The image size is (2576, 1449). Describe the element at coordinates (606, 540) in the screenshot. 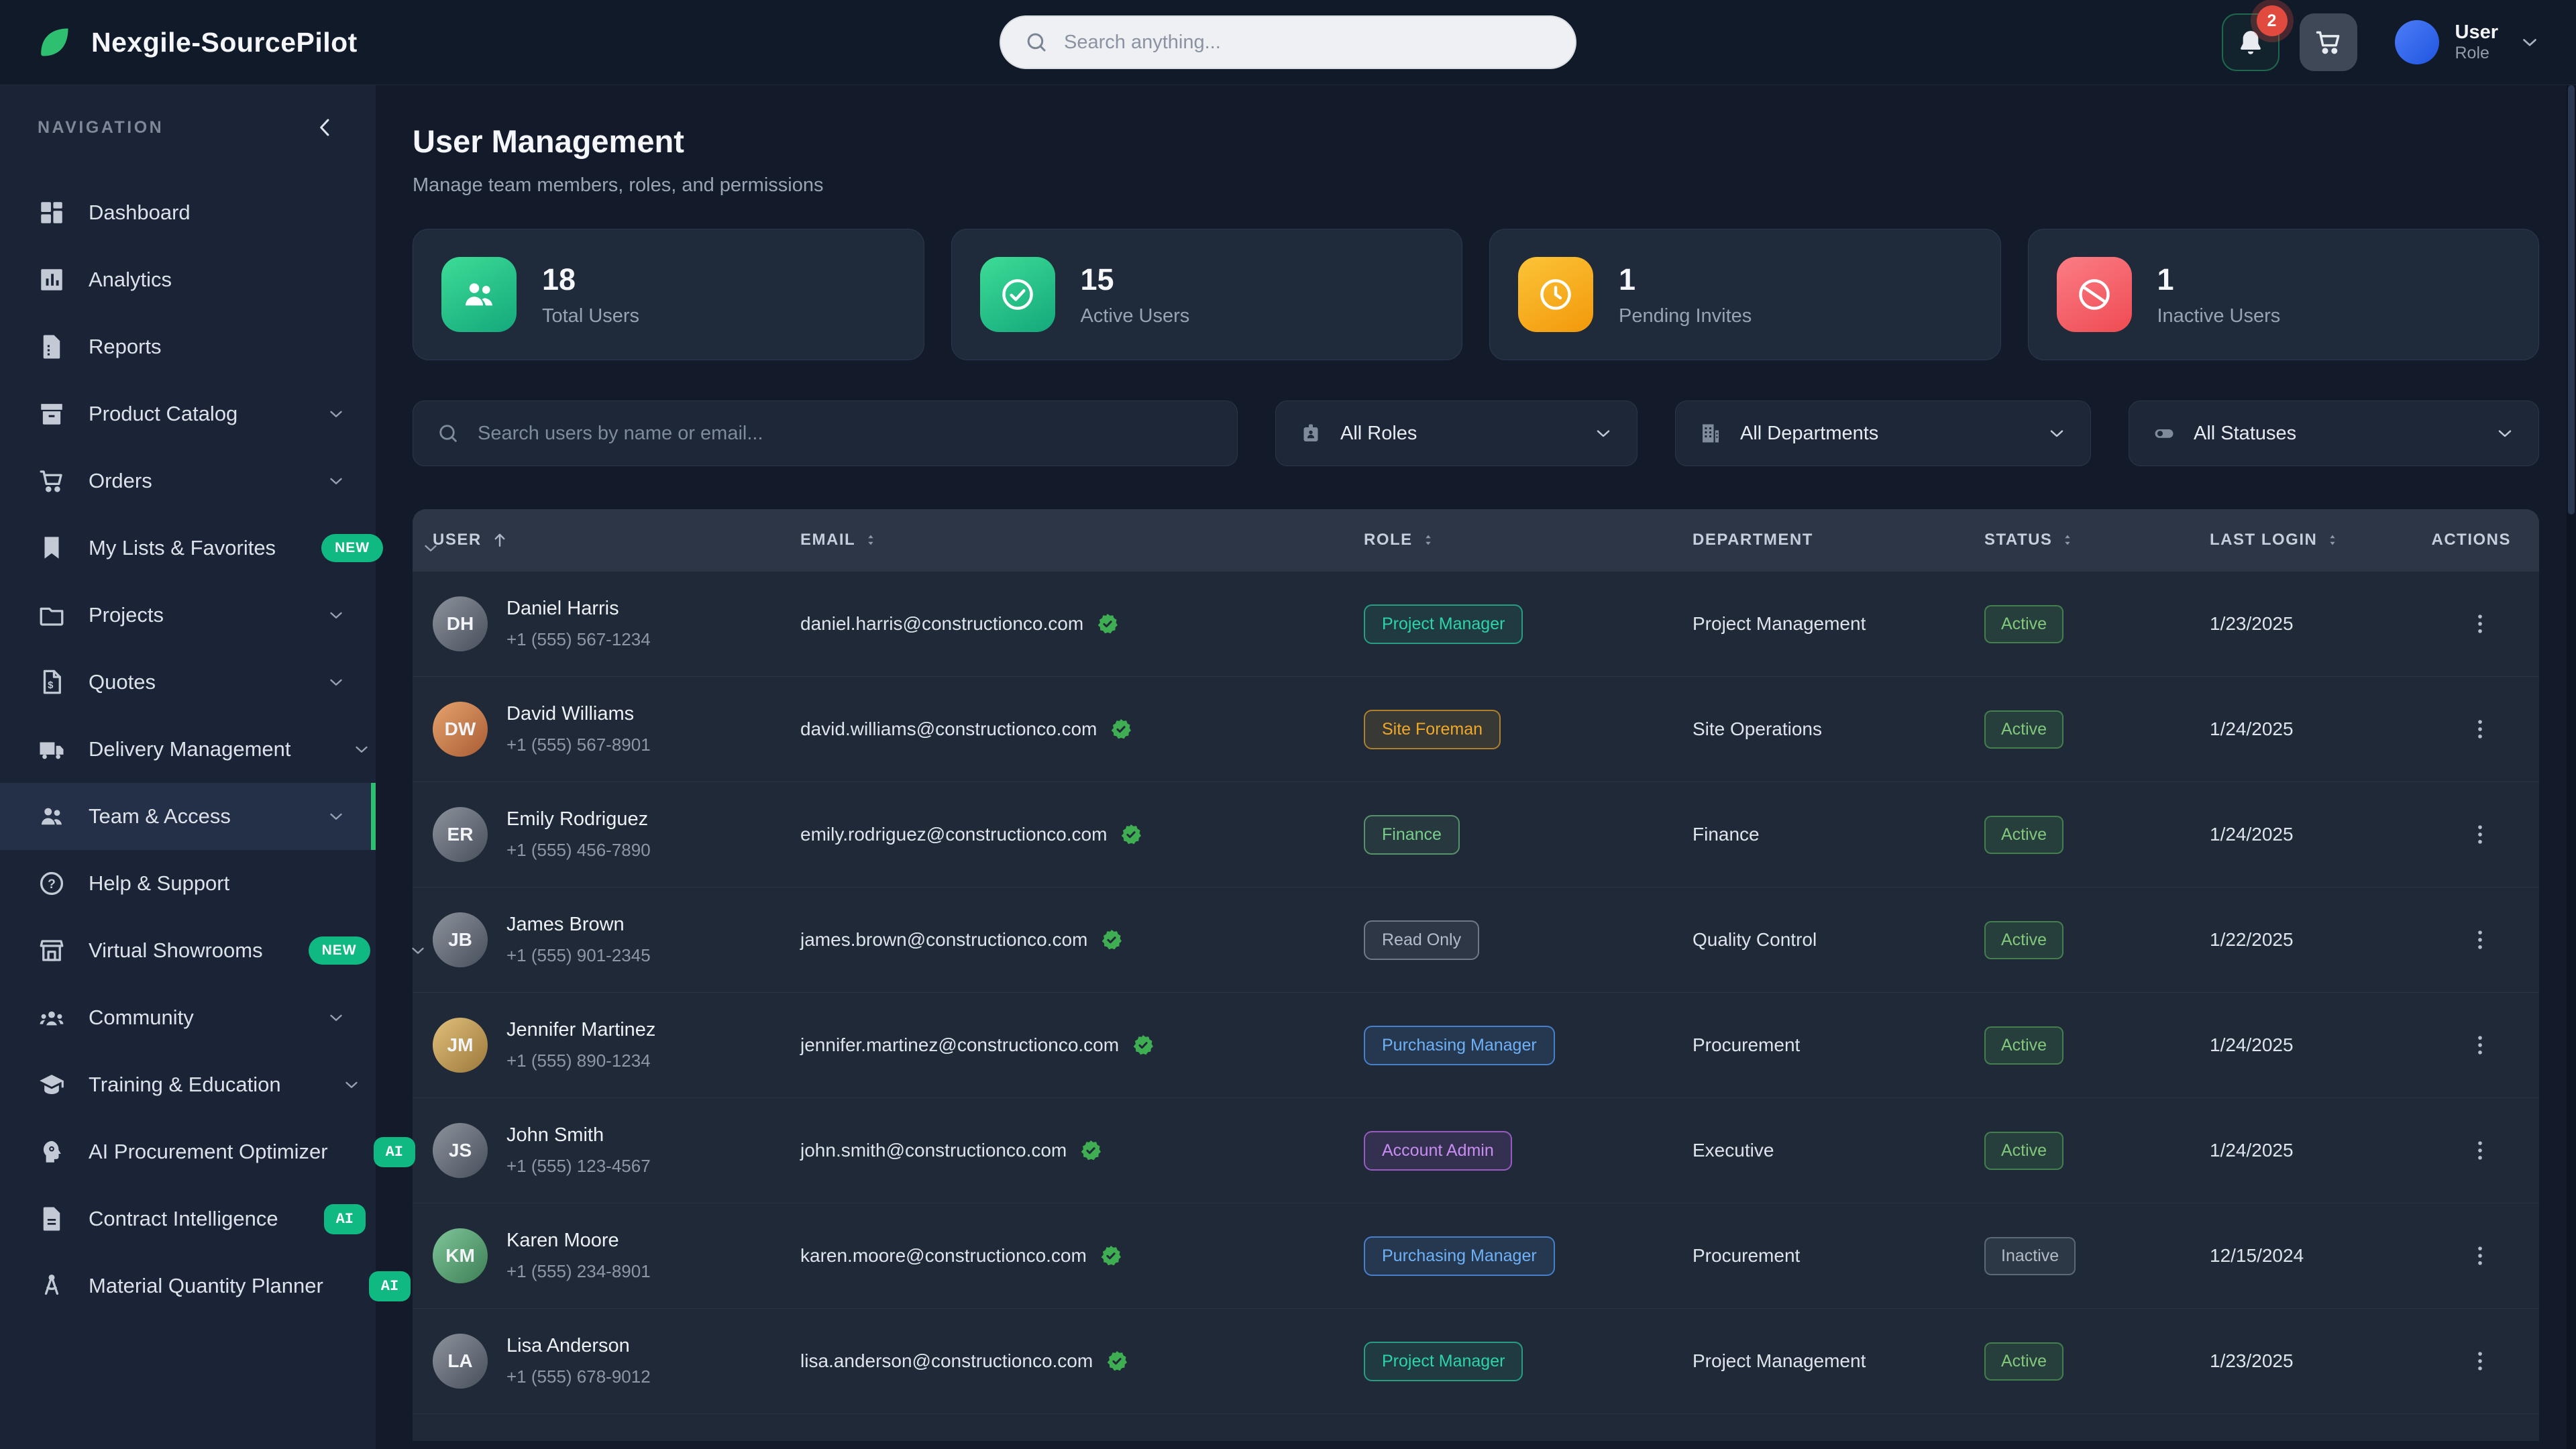

I see `column-header-user: USER` at that location.